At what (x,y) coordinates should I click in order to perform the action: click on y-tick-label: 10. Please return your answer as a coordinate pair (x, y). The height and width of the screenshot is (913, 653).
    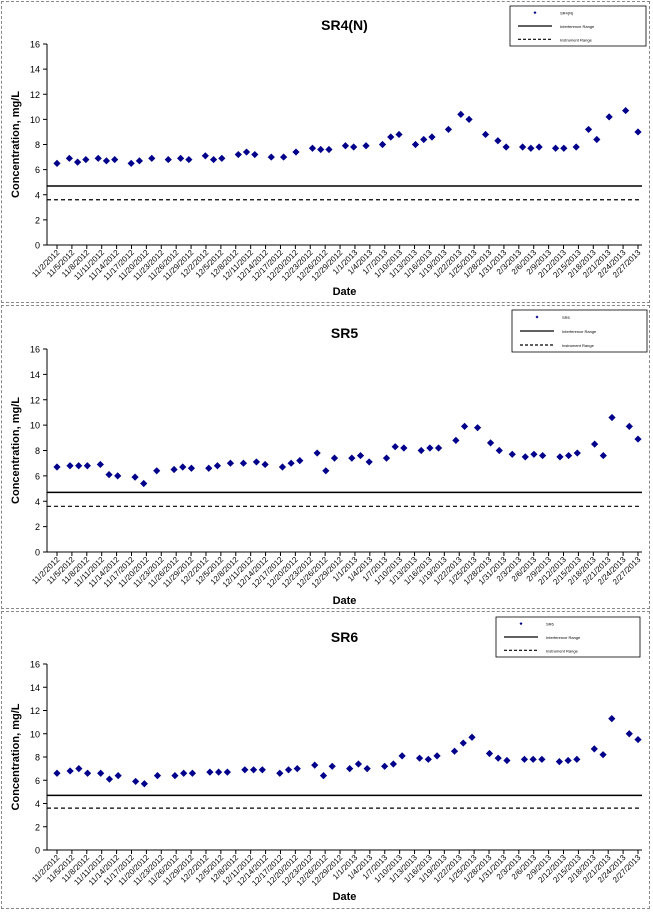
    Looking at the image, I should click on (35, 120).